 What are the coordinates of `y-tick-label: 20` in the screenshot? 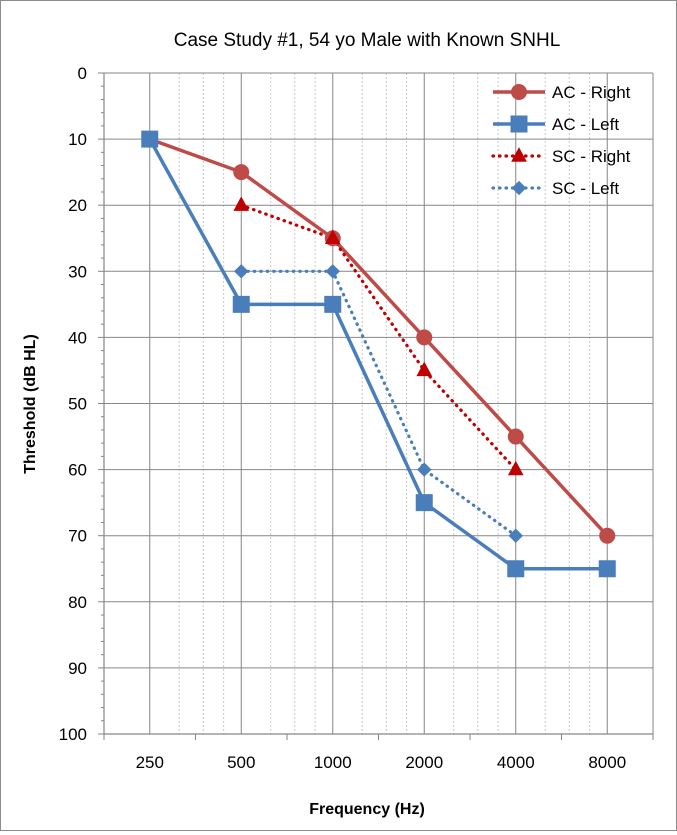 It's located at (77, 205).